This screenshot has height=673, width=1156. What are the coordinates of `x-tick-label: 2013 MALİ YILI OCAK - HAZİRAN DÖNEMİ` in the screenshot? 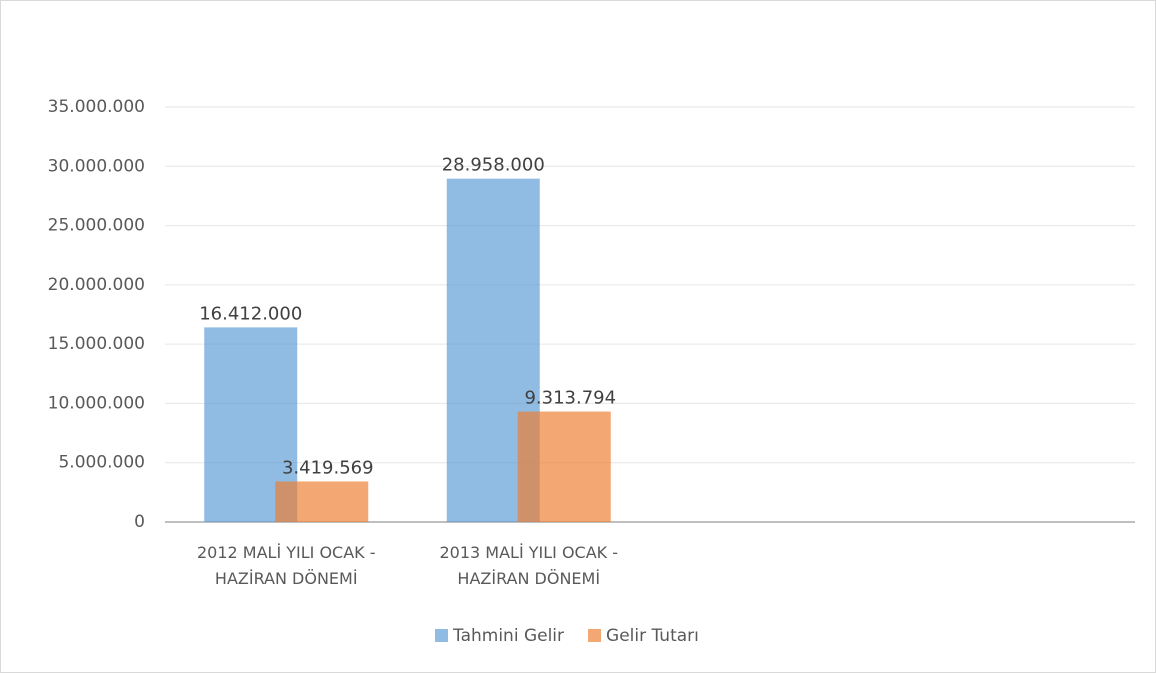 It's located at (529, 565).